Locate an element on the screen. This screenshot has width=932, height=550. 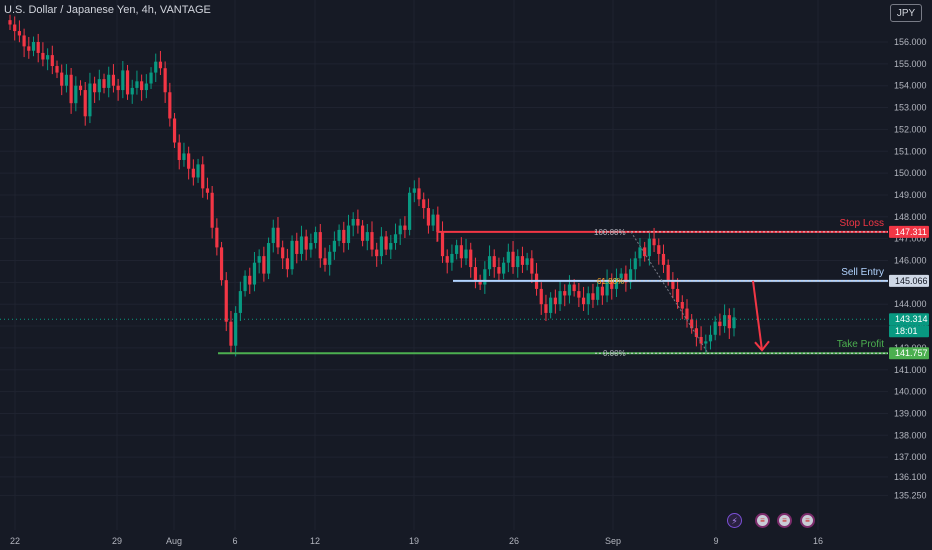
time-axis: 22 29 Aug 6 12 19 26 Sep 9 16 is located at coordinates (416, 541).